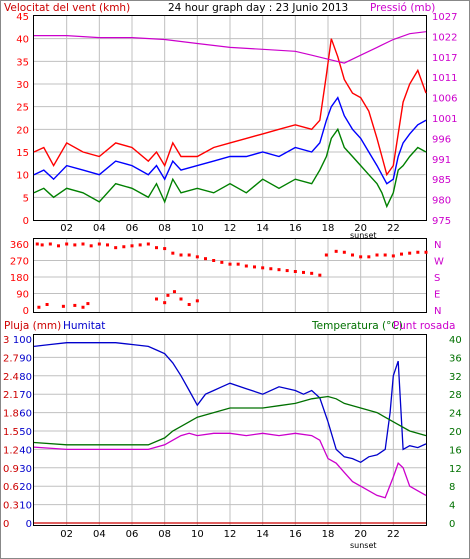 This screenshot has height=559, width=470. I want to click on direction-left-ticks: 360 270 180 90 0, so click(19, 278).